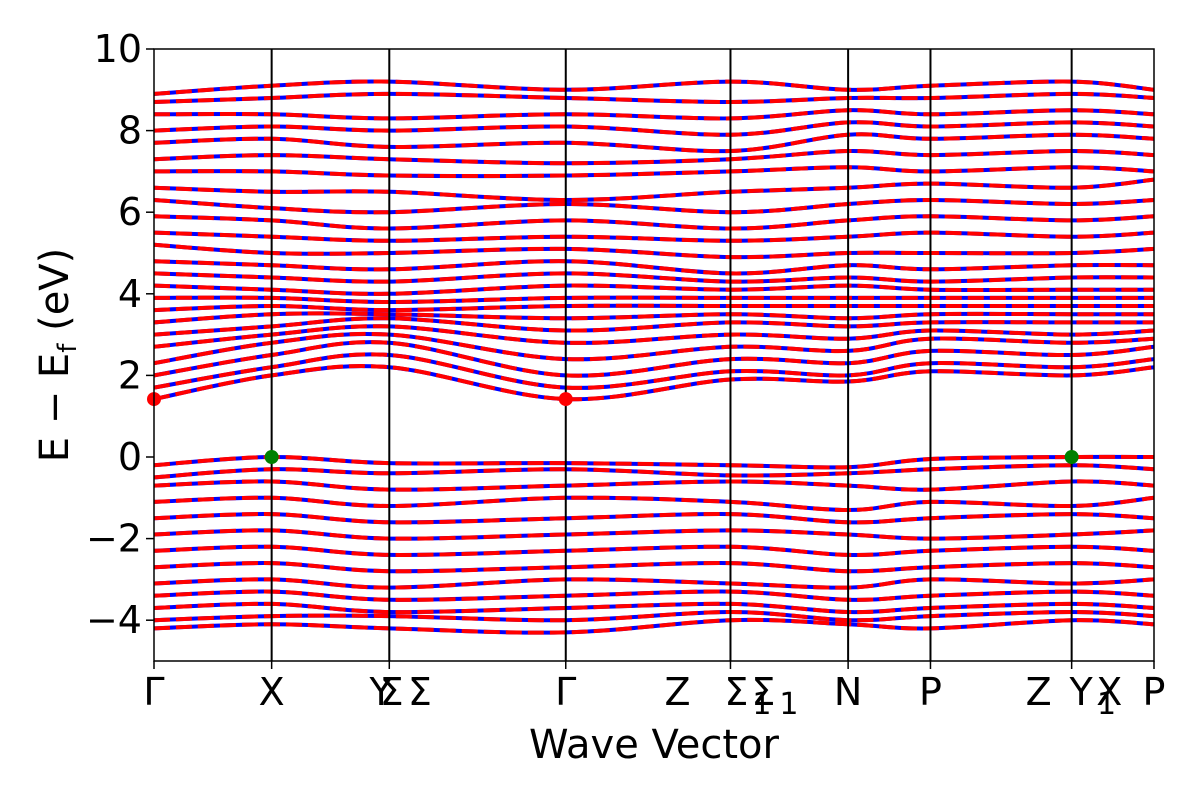 This screenshot has width=1200, height=800. Describe the element at coordinates (654, 128) in the screenshot. I see `band-33-spin-down` at that location.